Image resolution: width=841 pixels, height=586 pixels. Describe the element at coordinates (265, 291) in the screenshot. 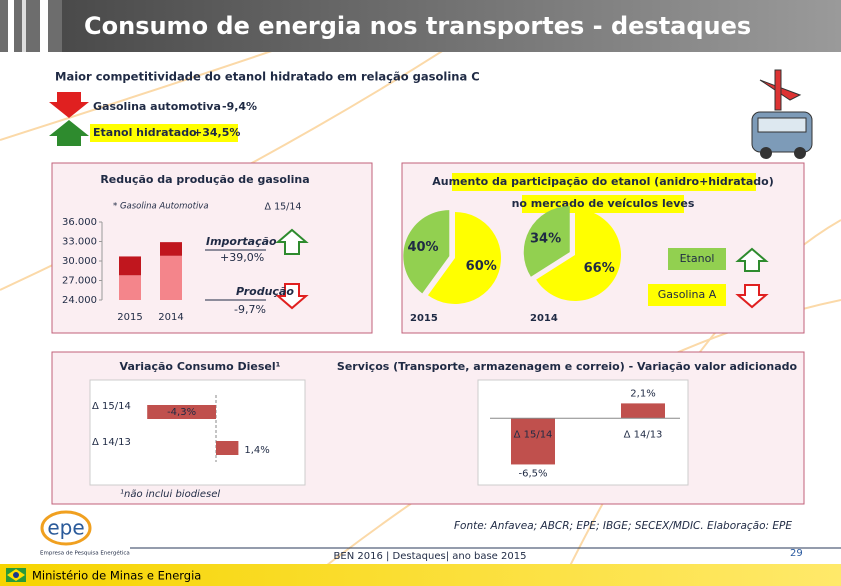

I see `legend-label: Produção` at that location.